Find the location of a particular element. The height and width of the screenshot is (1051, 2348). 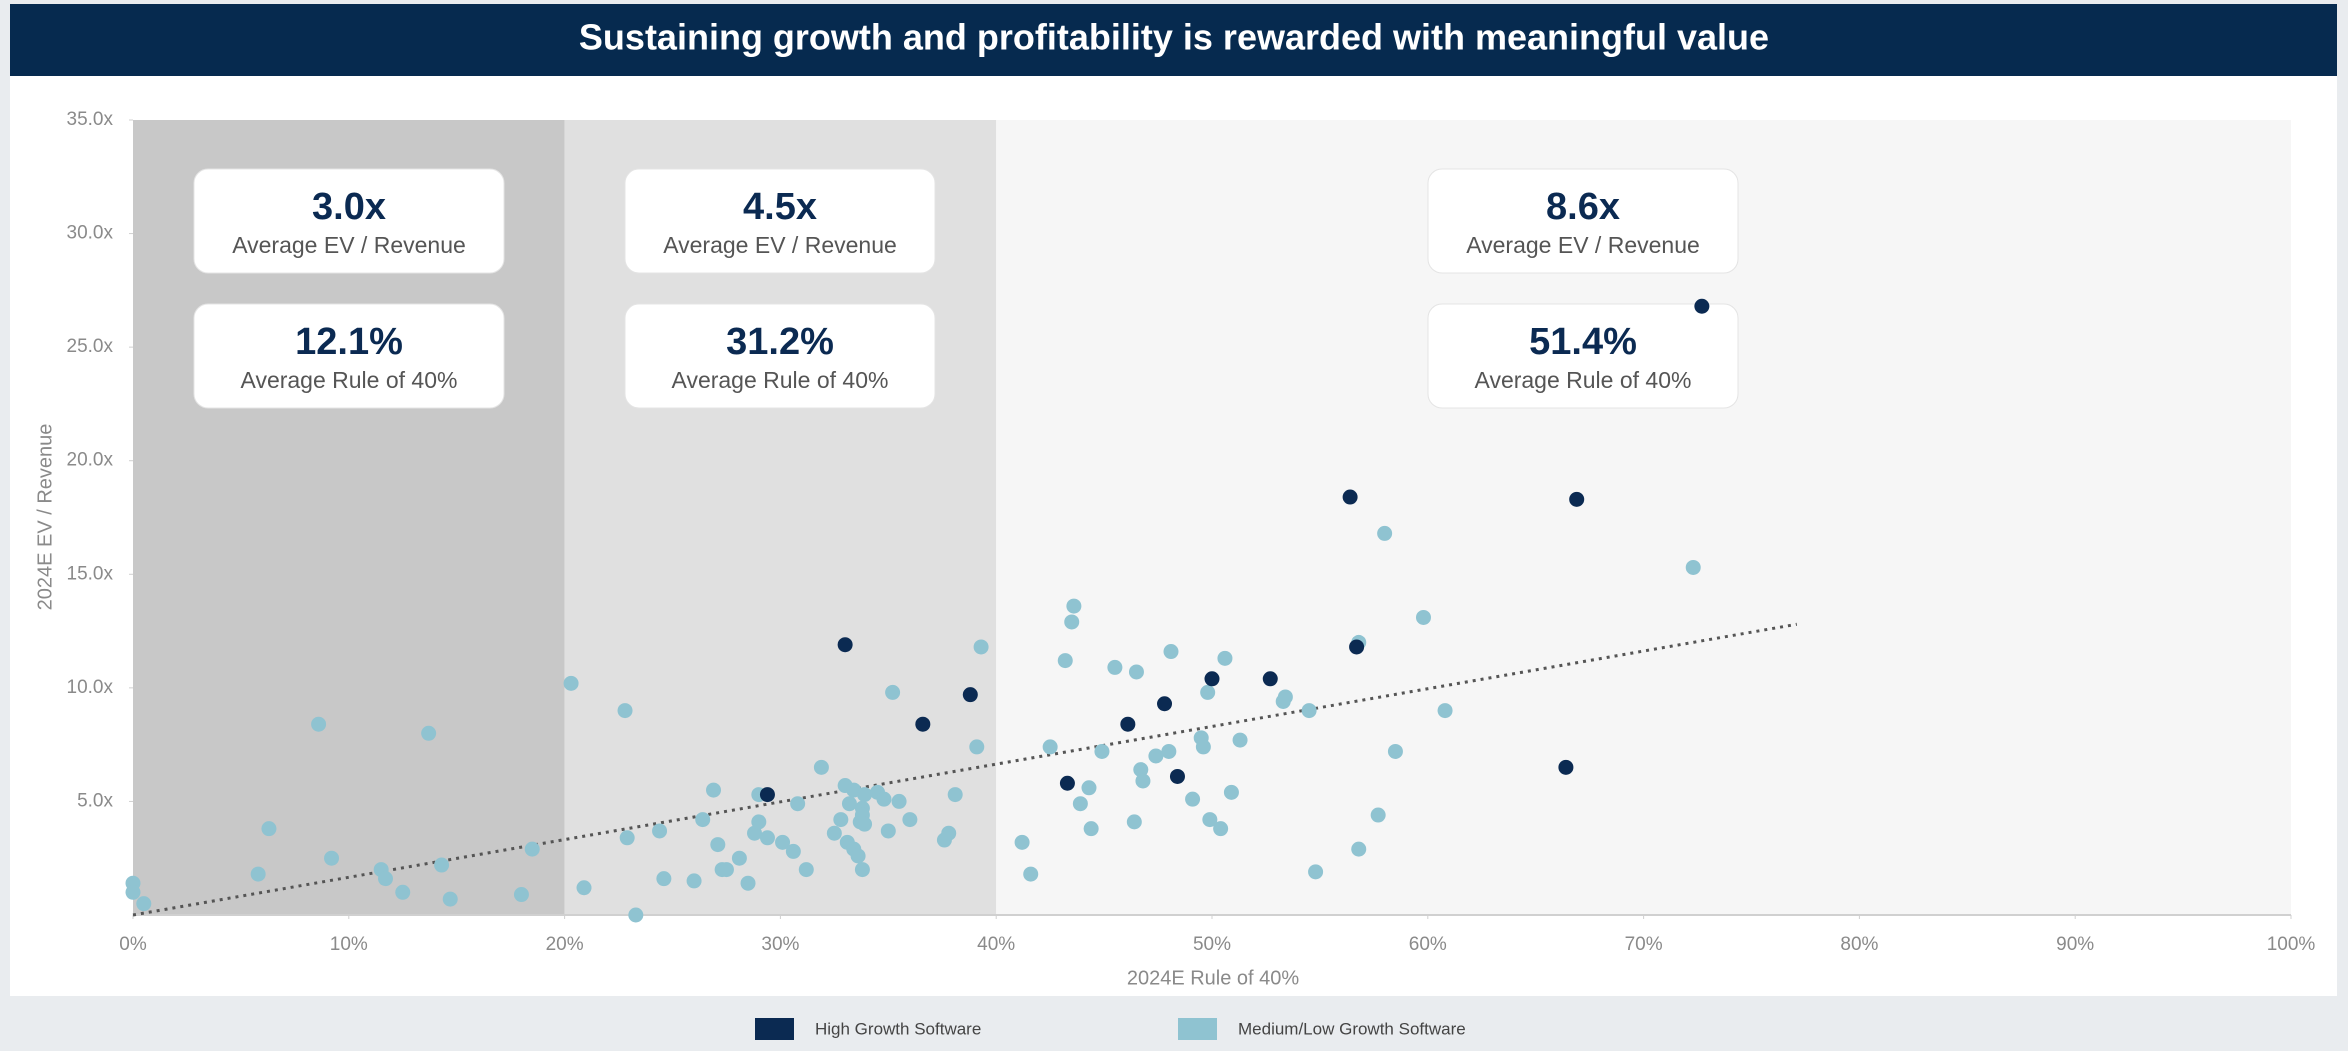

annotation-value: 8.6x is located at coordinates (1583, 207).